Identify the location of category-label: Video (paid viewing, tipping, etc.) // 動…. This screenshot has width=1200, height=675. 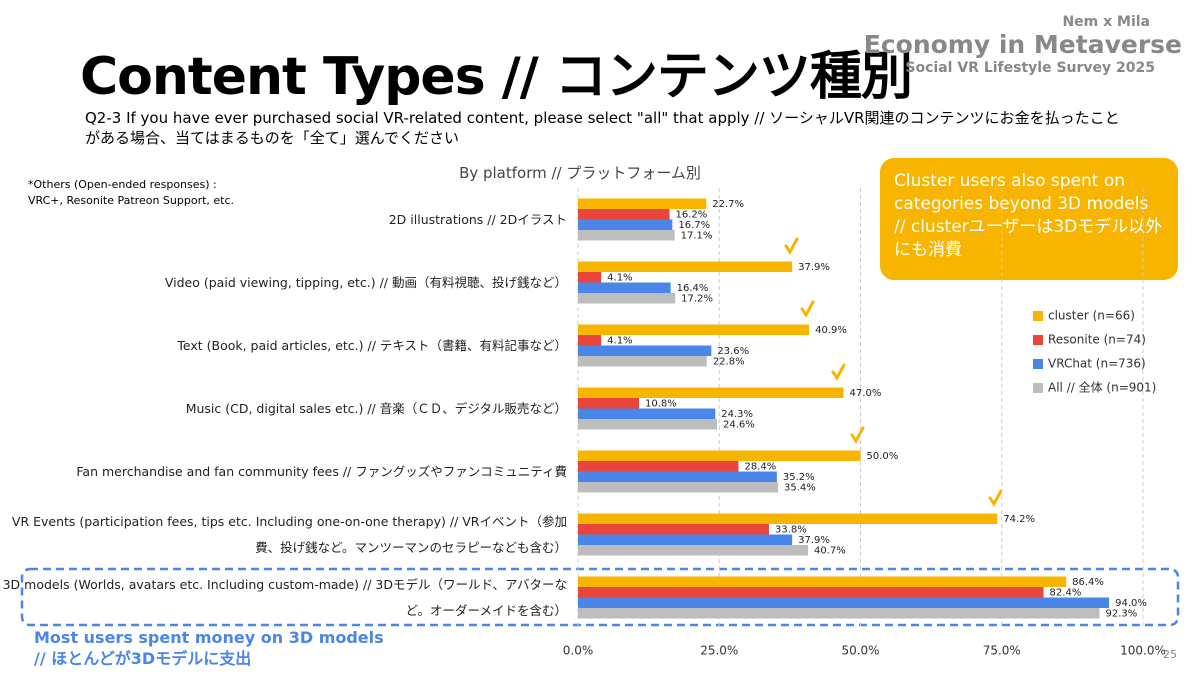
(365, 282).